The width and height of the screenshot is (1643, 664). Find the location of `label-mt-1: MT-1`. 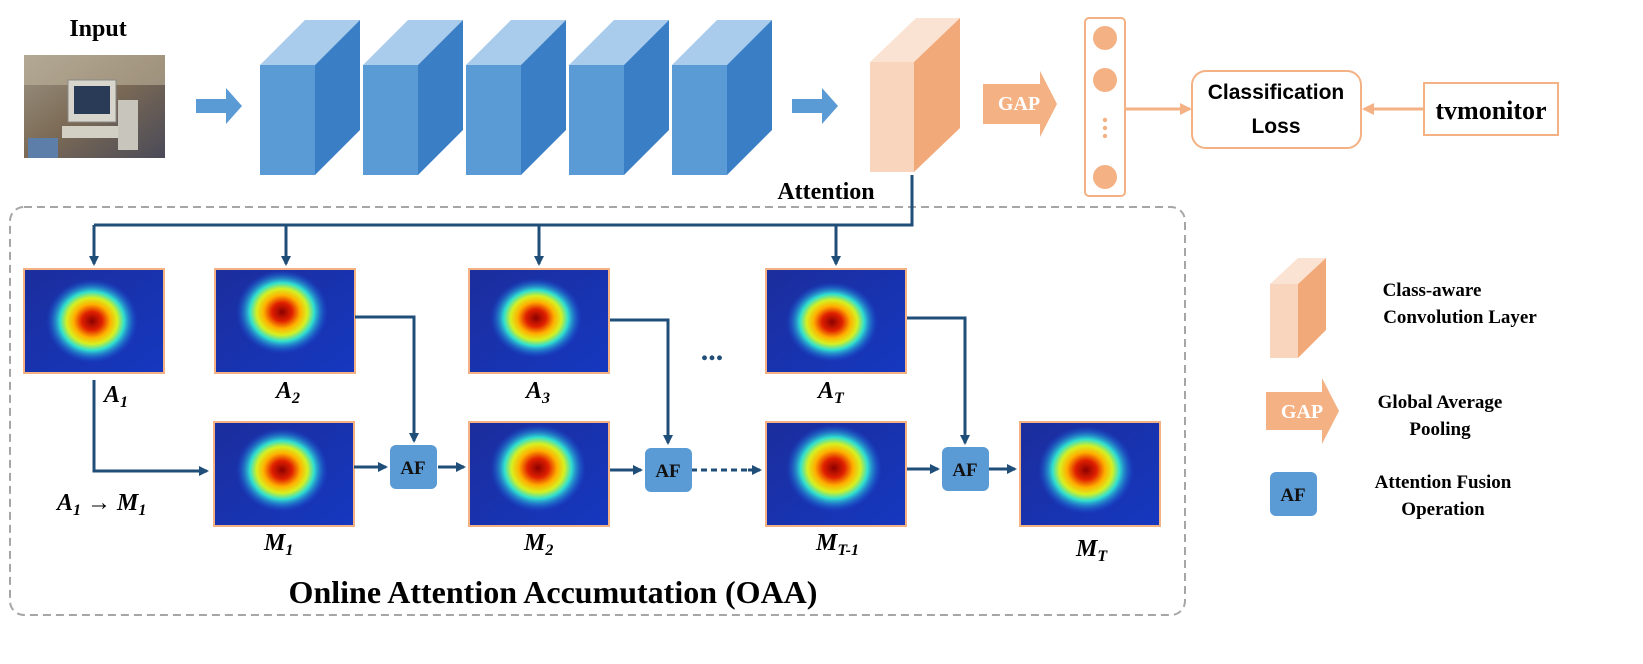

label-mt-1: MT-1 is located at coordinates (837, 544).